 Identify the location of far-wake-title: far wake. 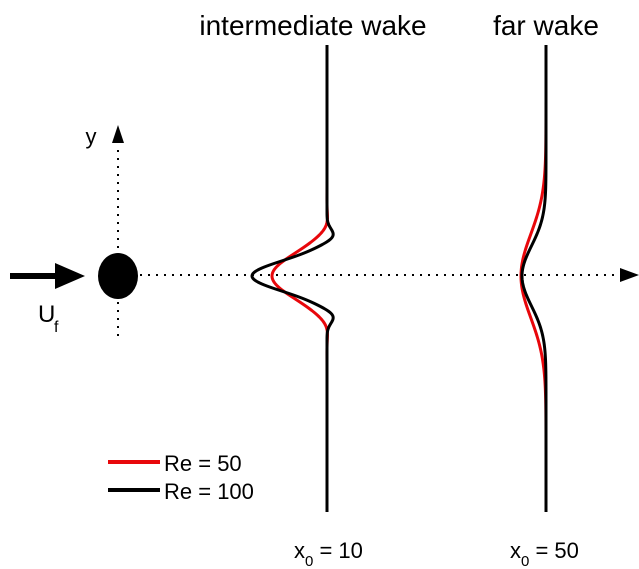
(546, 25).